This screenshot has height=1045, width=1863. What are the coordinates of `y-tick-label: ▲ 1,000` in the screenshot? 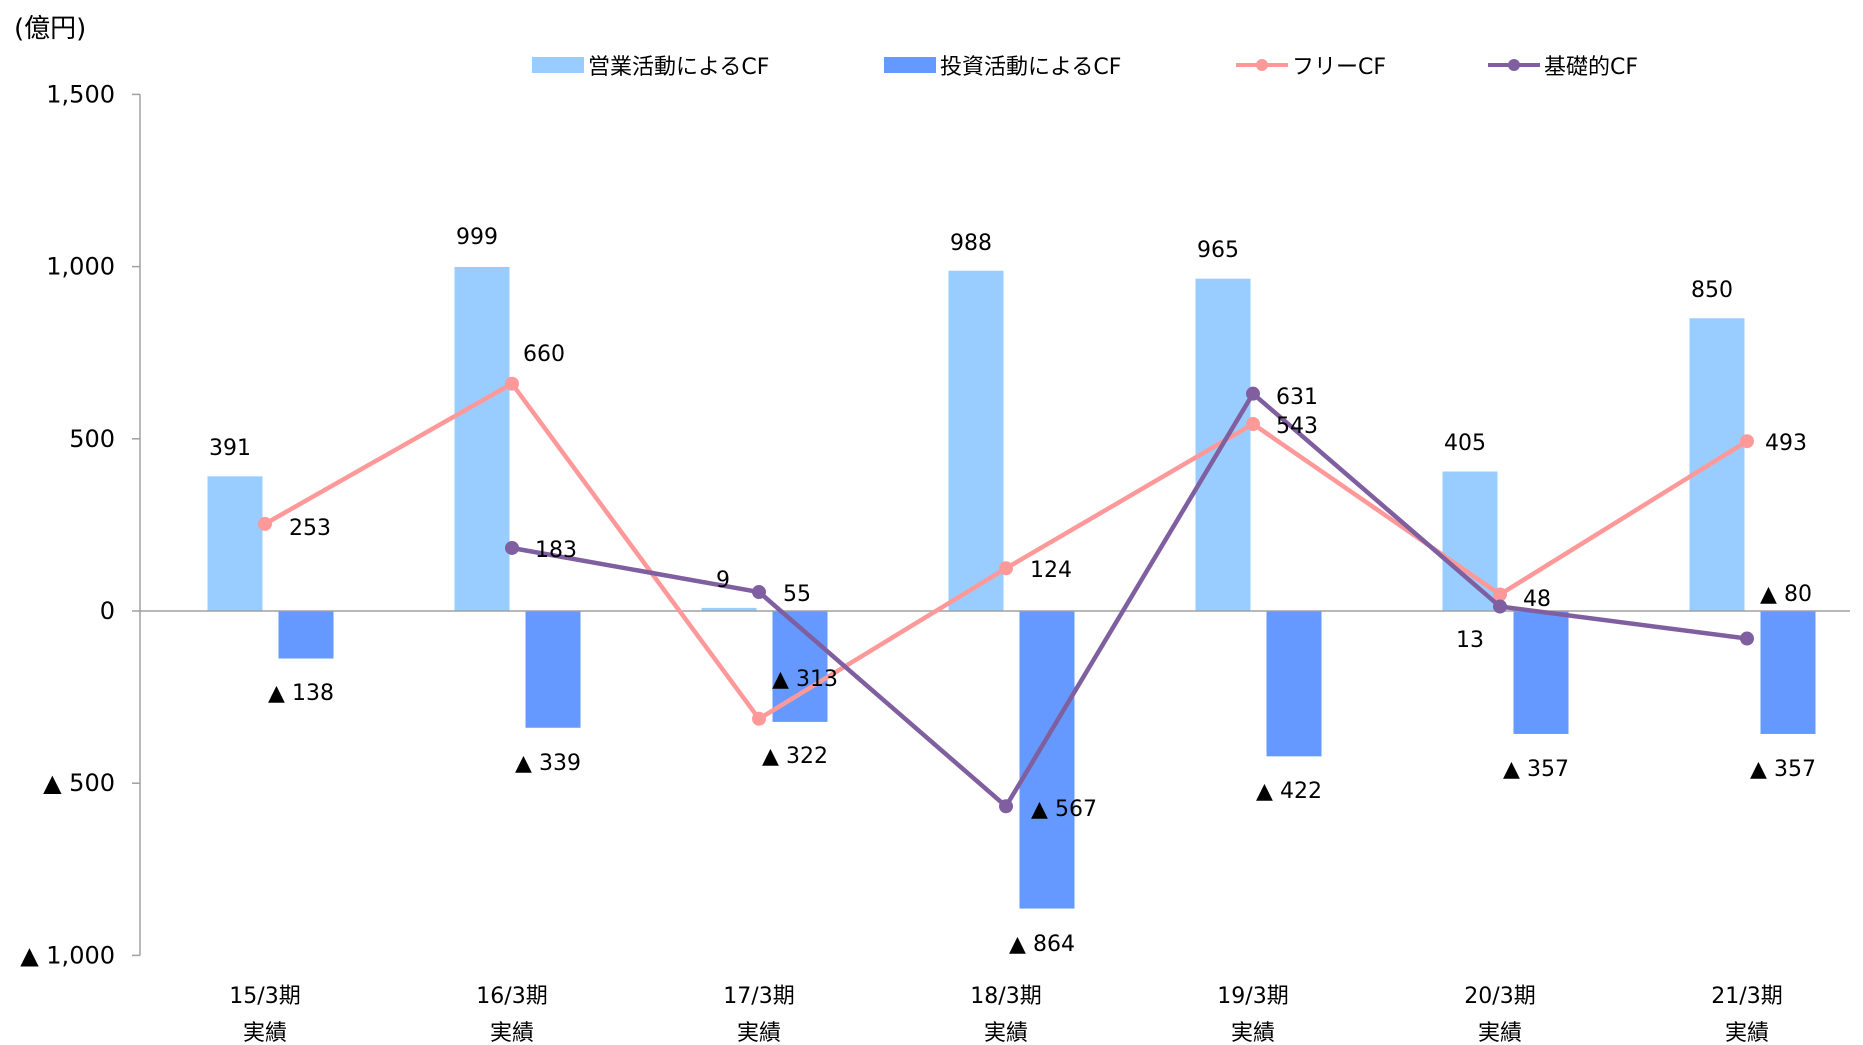 It's located at (67, 955).